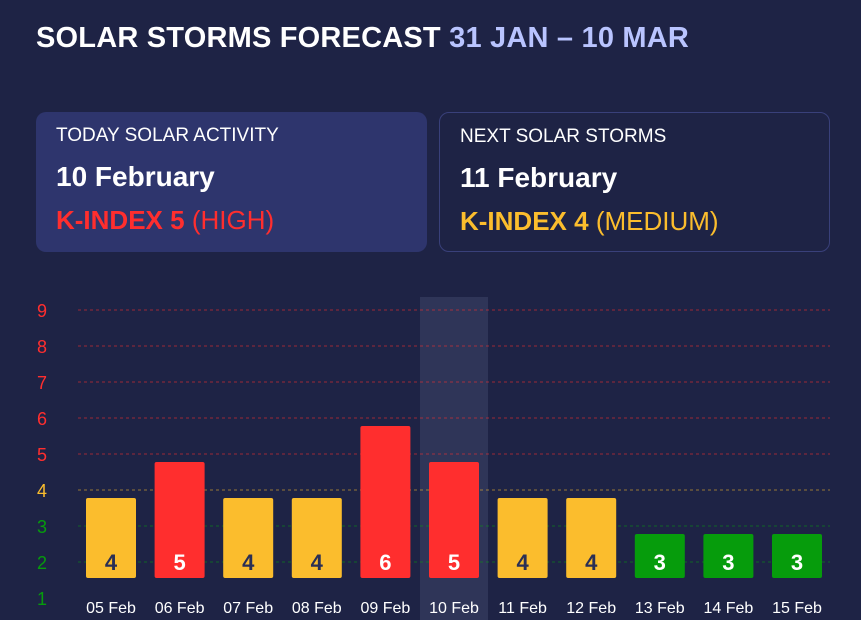  Describe the element at coordinates (120, 220) in the screenshot. I see `today-k-value: K-INDEX 5` at that location.